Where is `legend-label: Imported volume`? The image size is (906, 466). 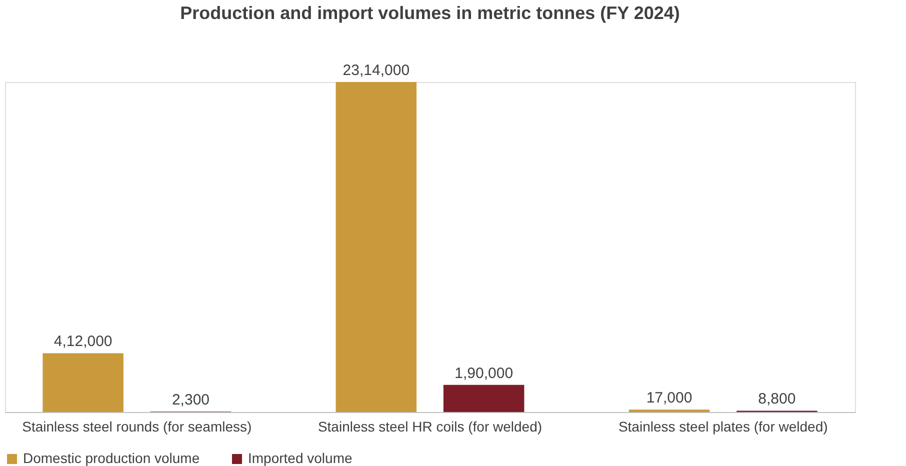
legend-label: Imported volume is located at coordinates (300, 458).